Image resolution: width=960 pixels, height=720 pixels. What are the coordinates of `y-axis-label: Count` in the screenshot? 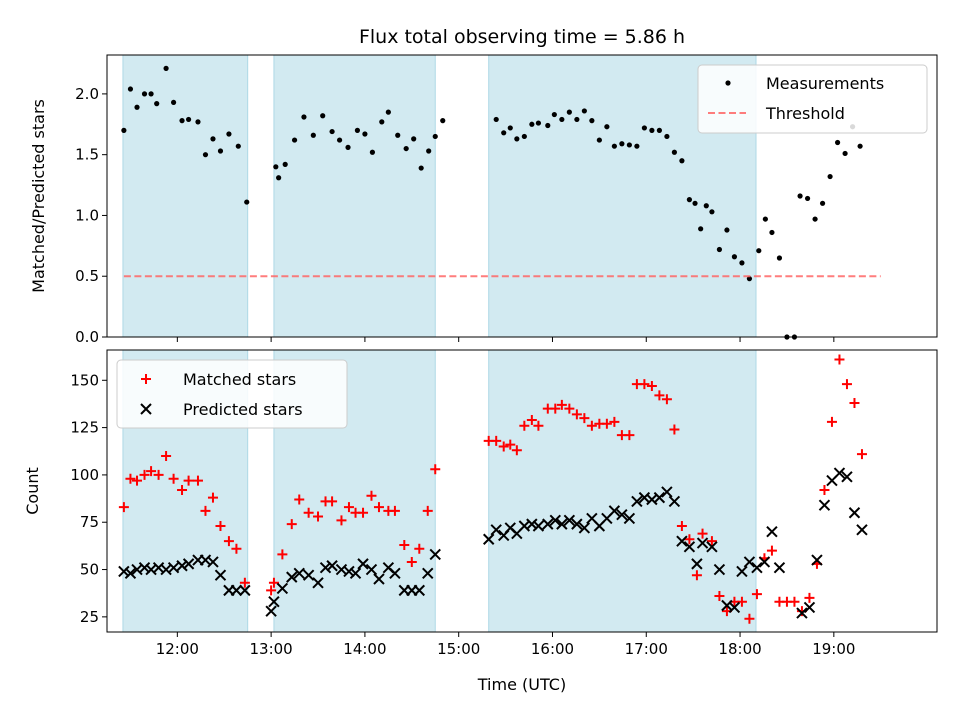 It's located at (32, 491).